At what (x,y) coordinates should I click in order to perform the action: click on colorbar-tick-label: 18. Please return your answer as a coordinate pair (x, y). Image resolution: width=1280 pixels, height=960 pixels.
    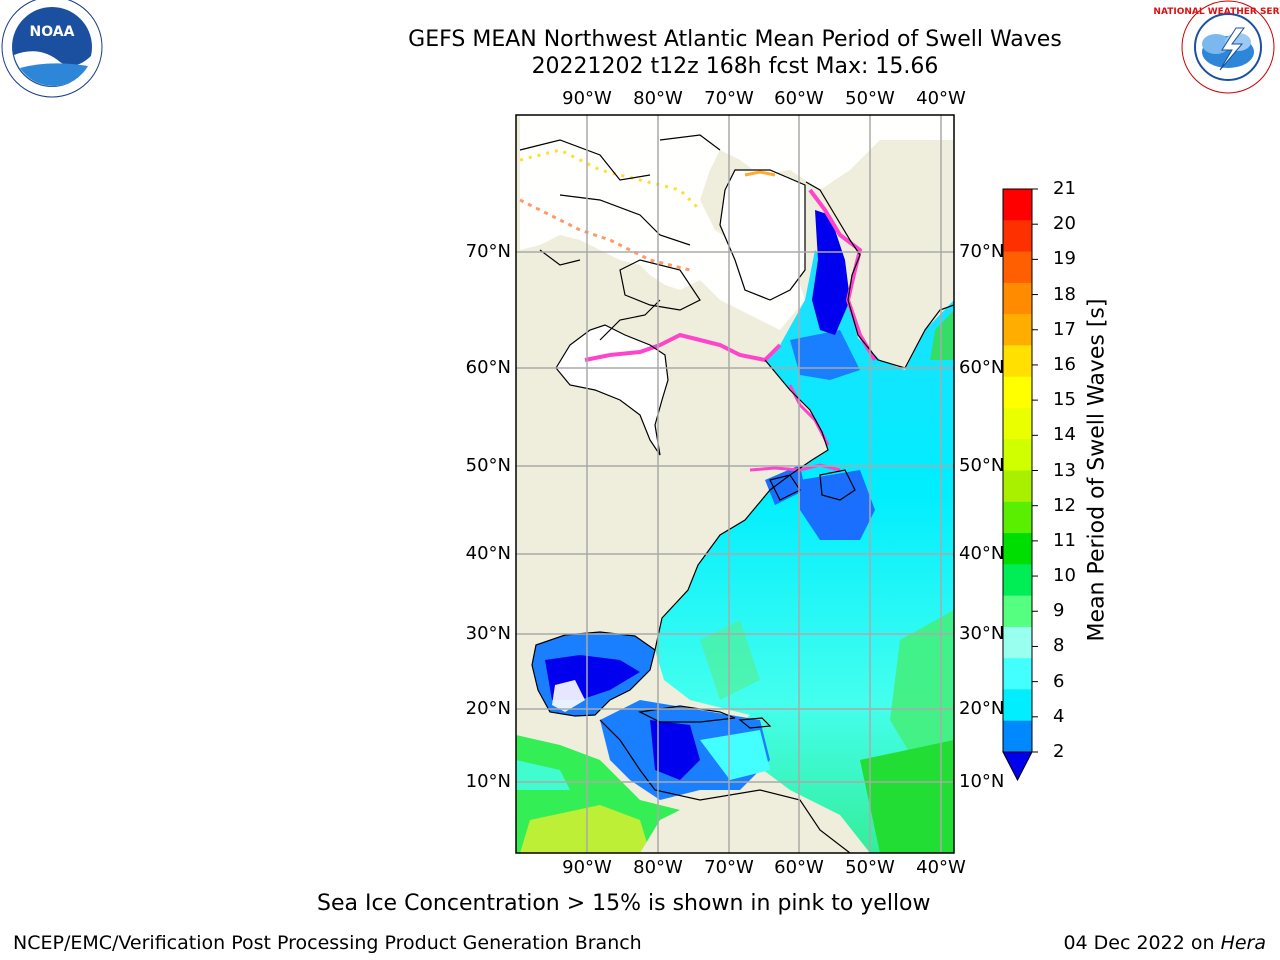
    Looking at the image, I should click on (1064, 294).